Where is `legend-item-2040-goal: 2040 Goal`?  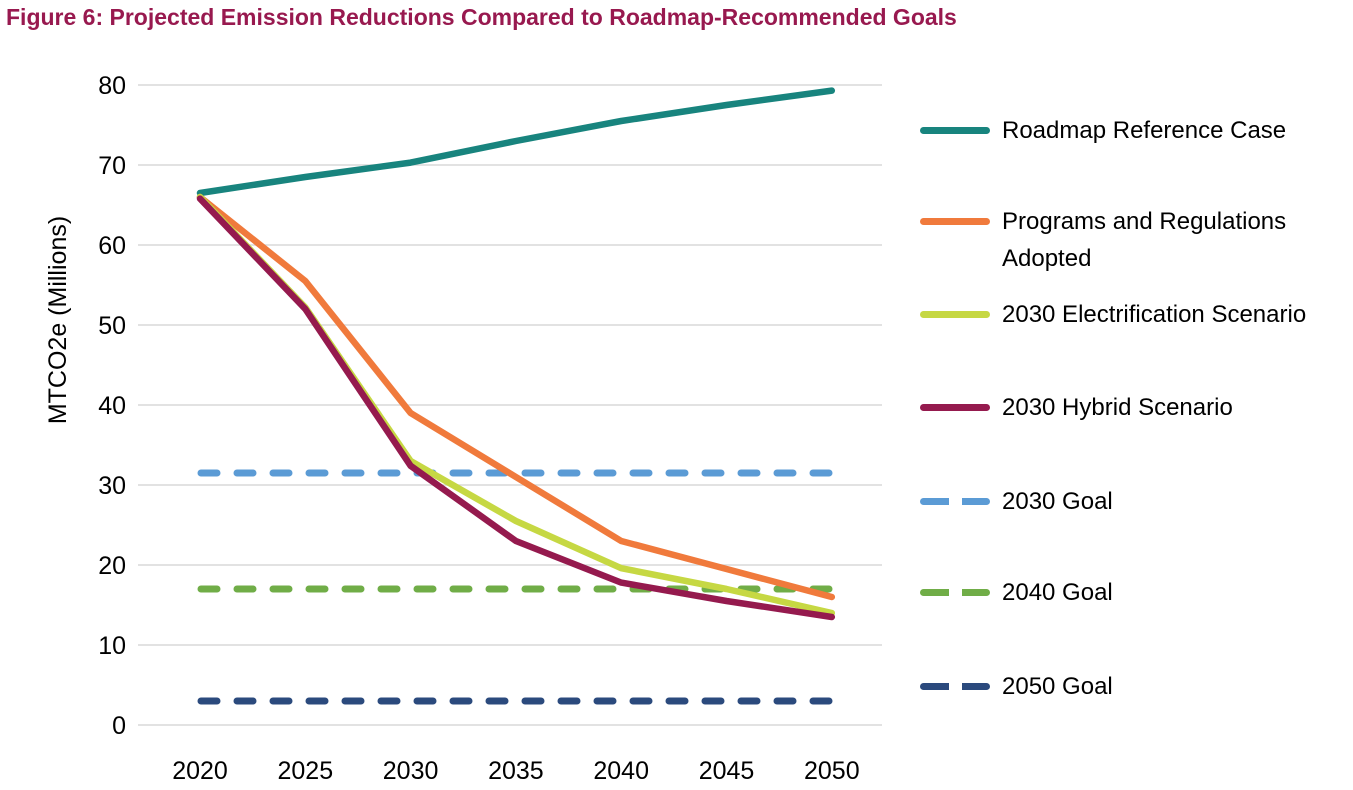 legend-item-2040-goal: 2040 Goal is located at coordinates (1117, 592).